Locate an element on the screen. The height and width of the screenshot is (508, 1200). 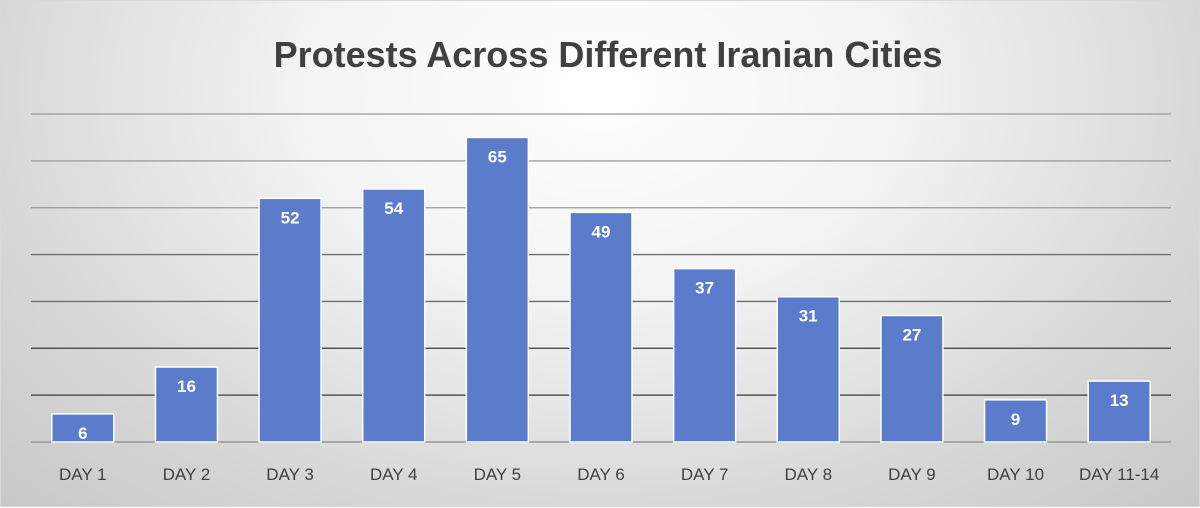
data-label: 65 is located at coordinates (497, 156).